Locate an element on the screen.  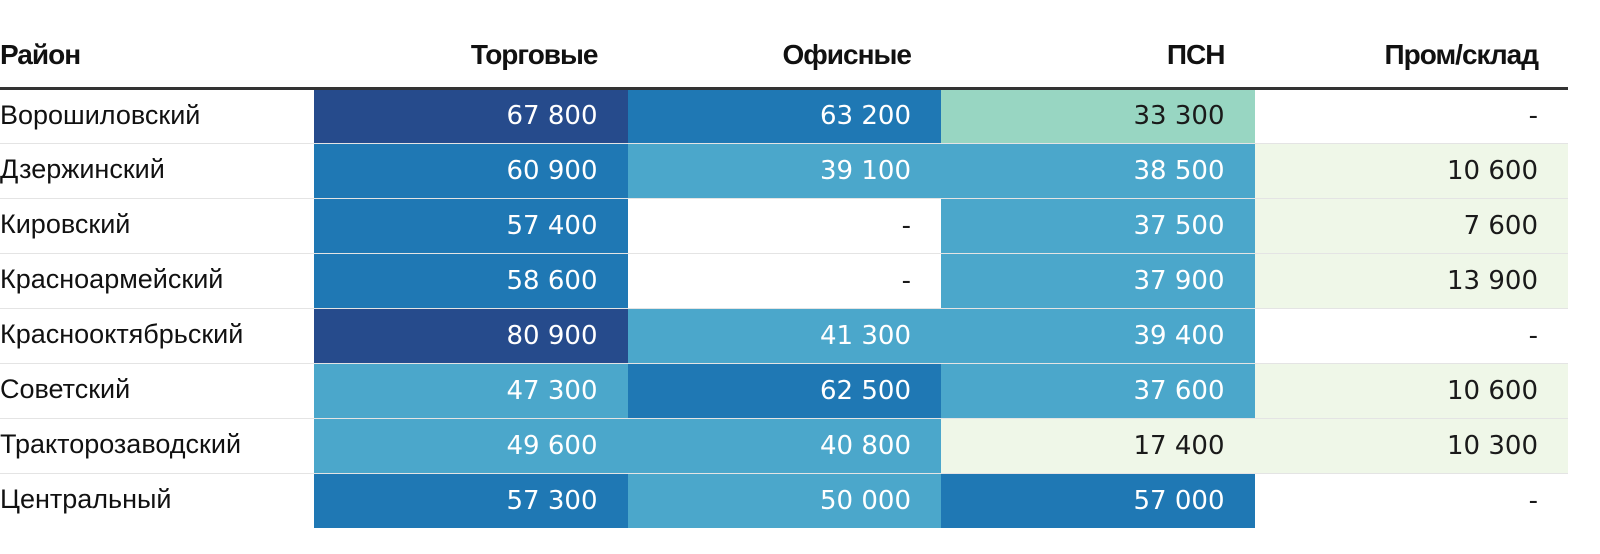
cell-psn: 37 900 is located at coordinates (1098, 281).